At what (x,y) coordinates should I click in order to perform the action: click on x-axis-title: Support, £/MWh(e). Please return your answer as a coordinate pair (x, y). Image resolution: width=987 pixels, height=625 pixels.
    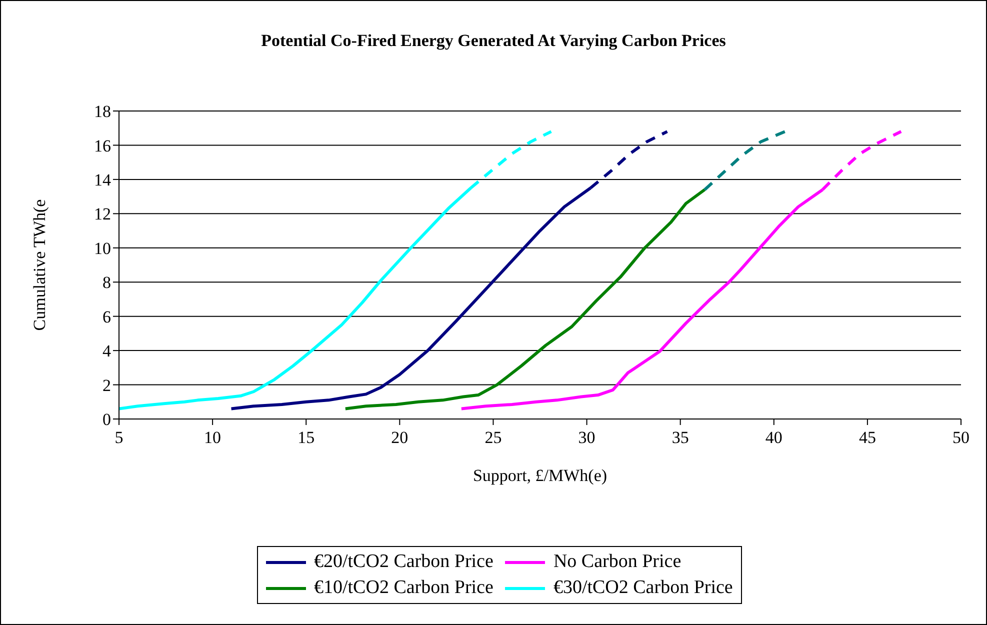
    Looking at the image, I should click on (540, 475).